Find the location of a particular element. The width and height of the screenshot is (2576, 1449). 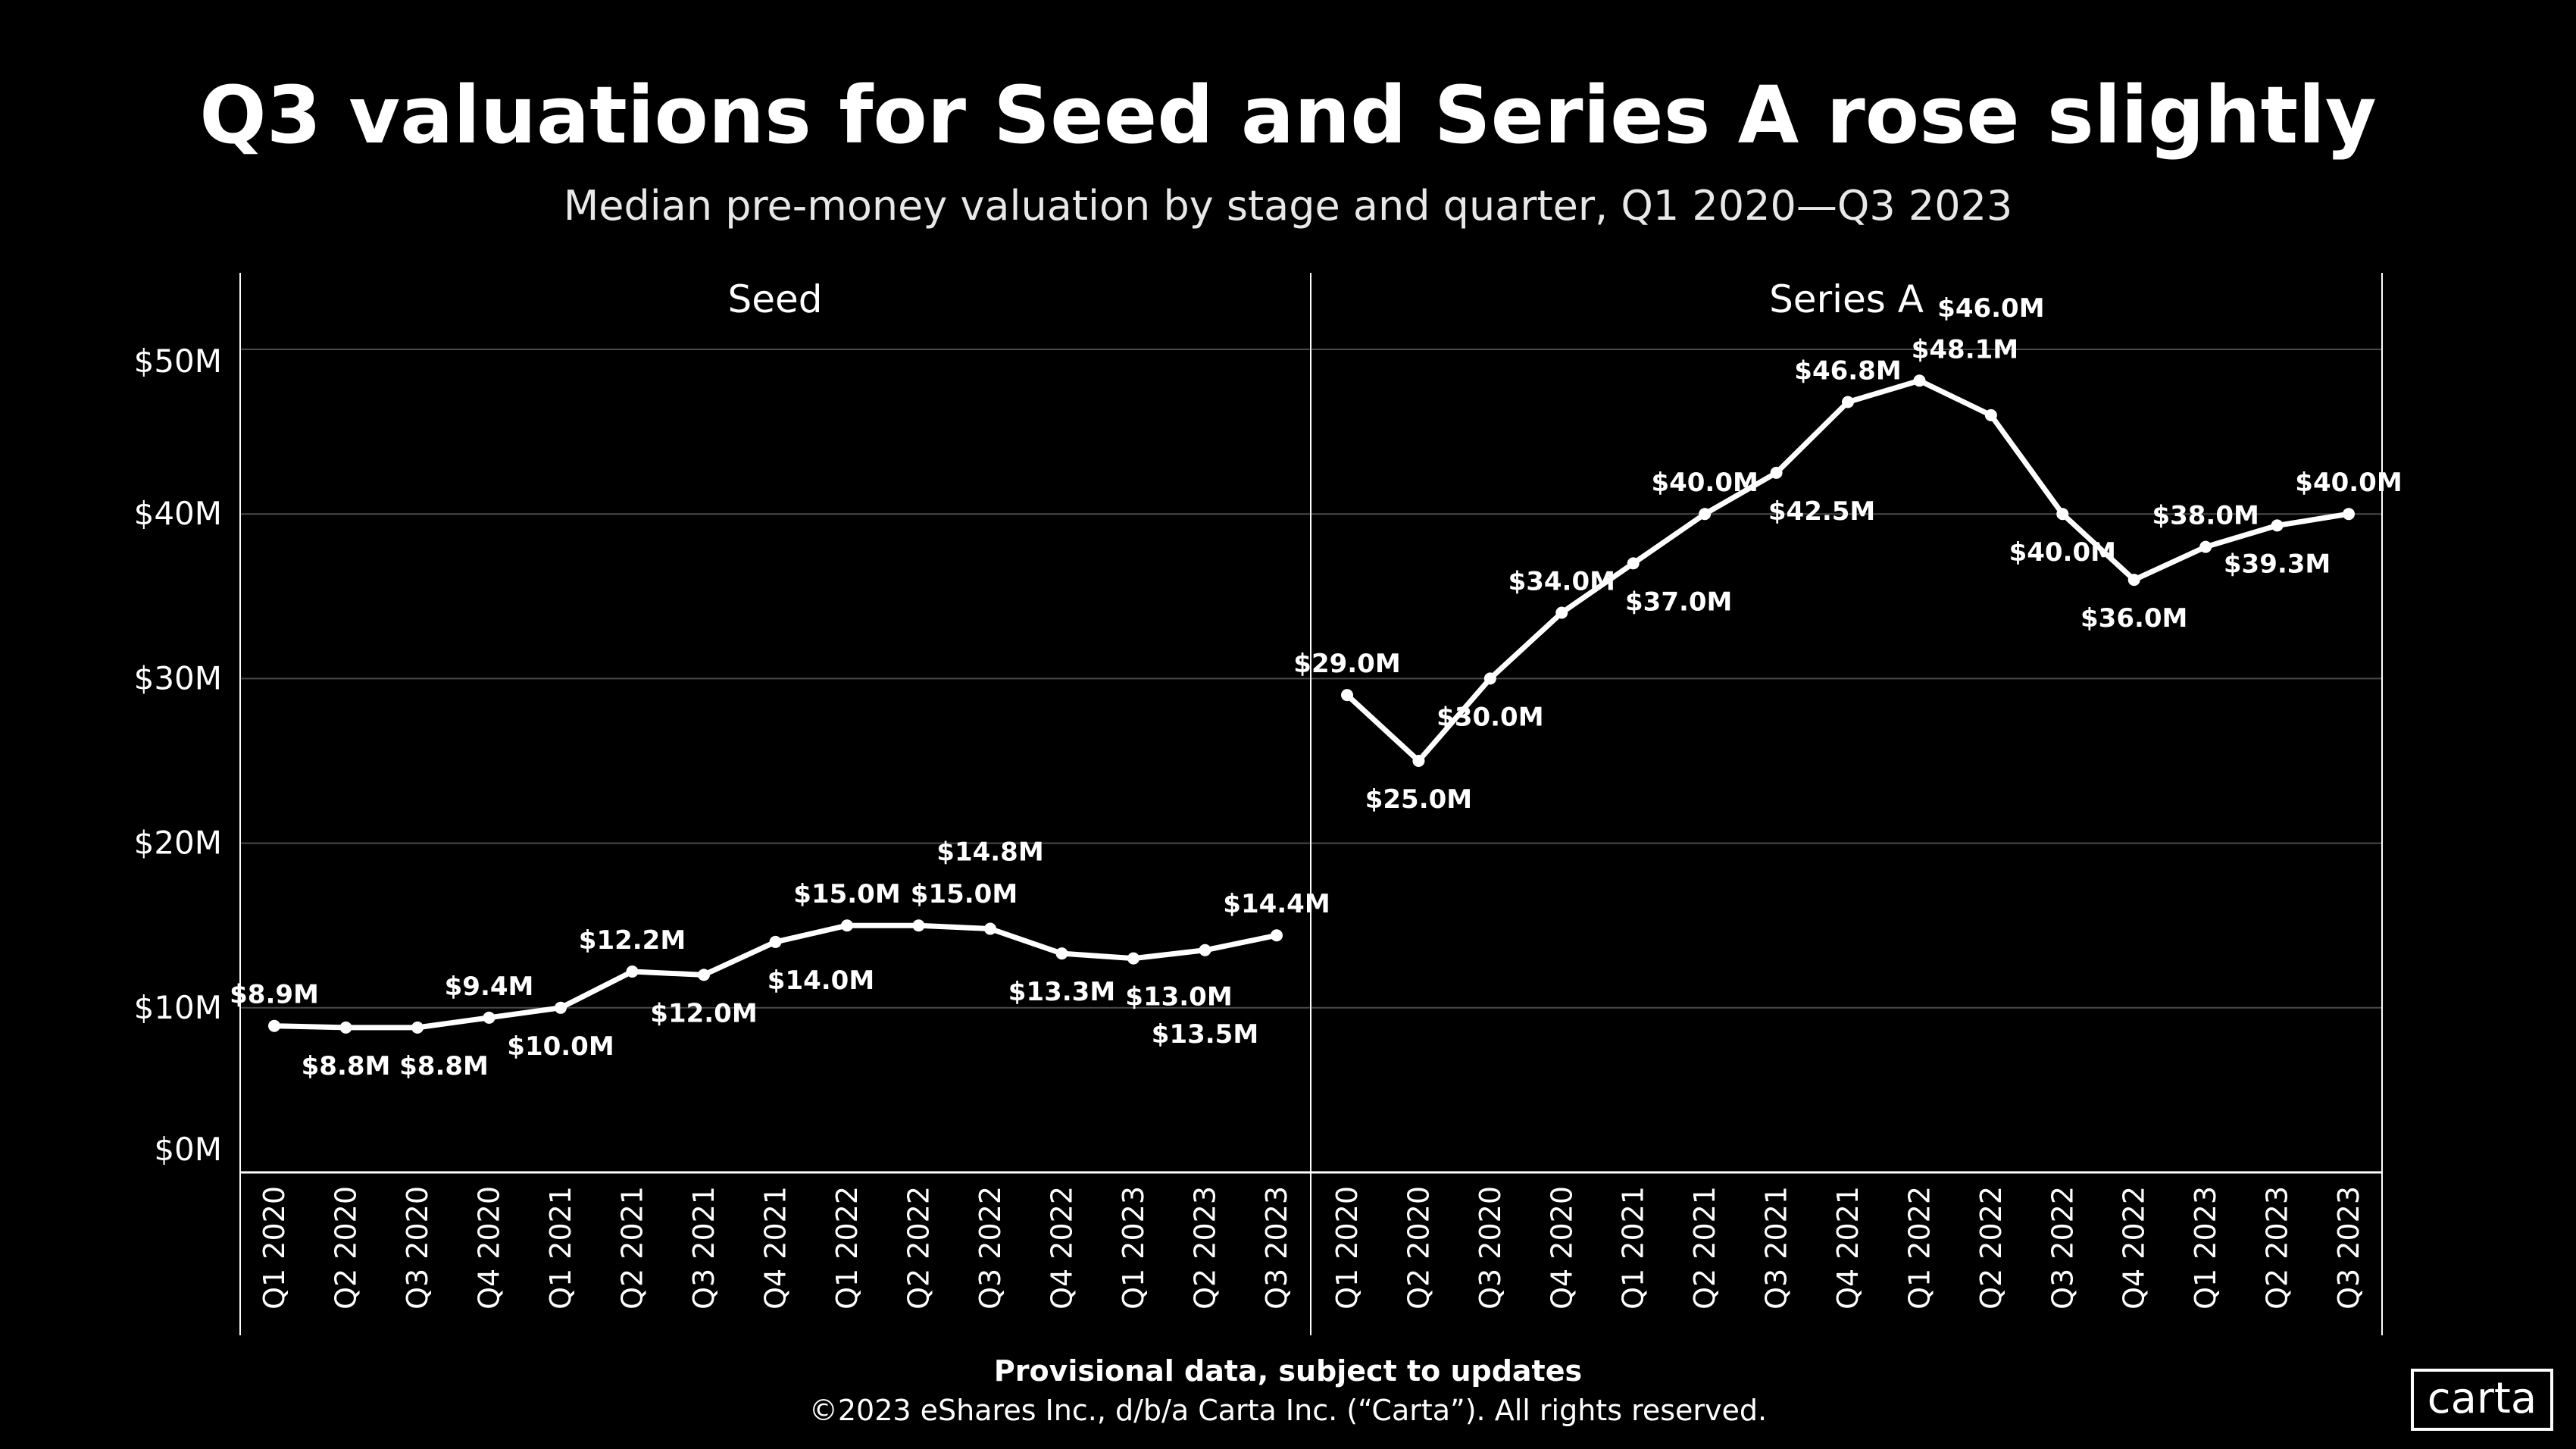

y-tick-label: $10M is located at coordinates (178, 1007).